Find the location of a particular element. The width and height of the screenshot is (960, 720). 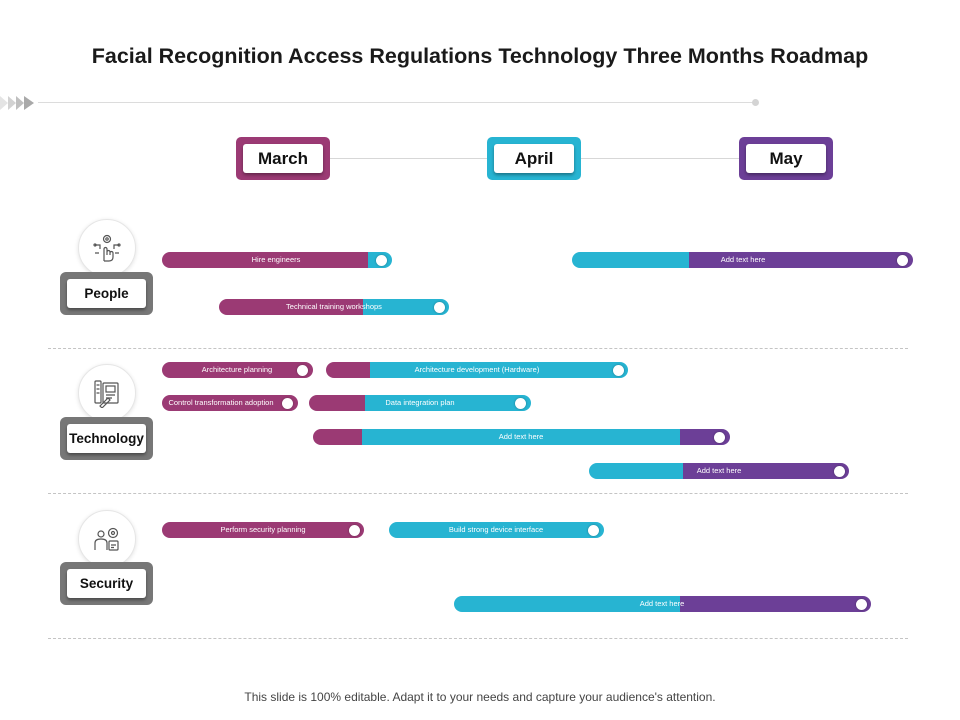

month-march: March is located at coordinates (283, 158).